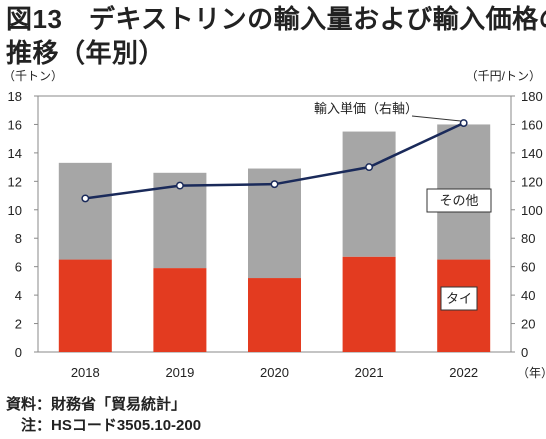 The height and width of the screenshot is (439, 546). Describe the element at coordinates (180, 310) in the screenshot. I see `bar-thailand-2019` at that location.